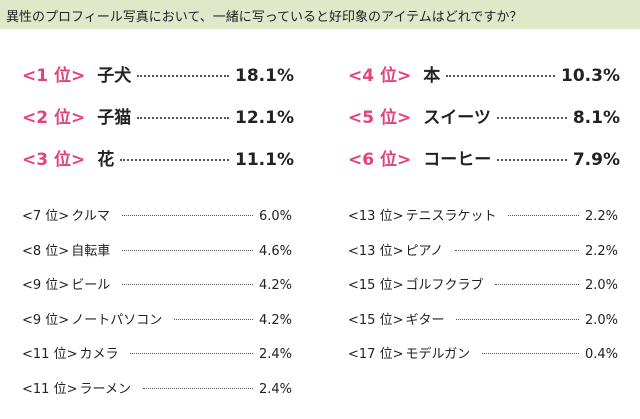 This screenshot has width=640, height=419. I want to click on item: クルマ, so click(90, 216).